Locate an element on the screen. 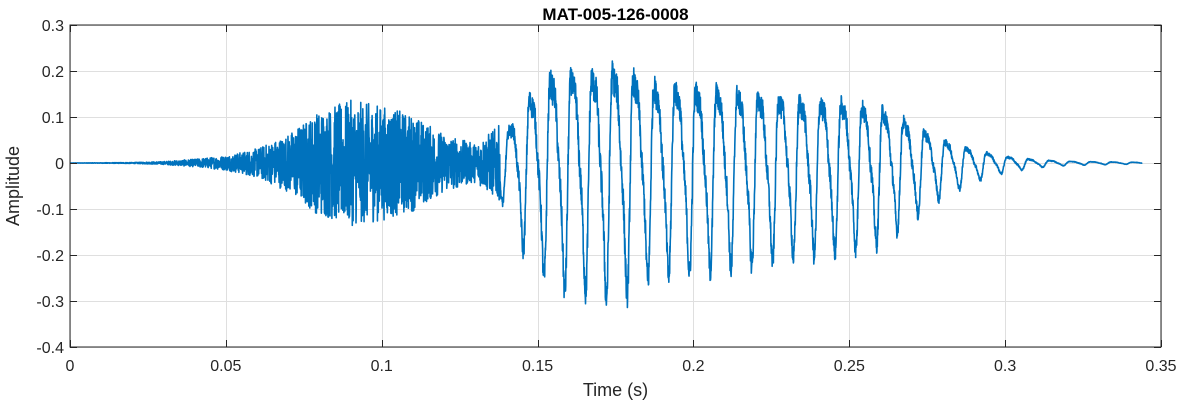 The height and width of the screenshot is (404, 1182). x-tick-label: 0 is located at coordinates (70, 366).